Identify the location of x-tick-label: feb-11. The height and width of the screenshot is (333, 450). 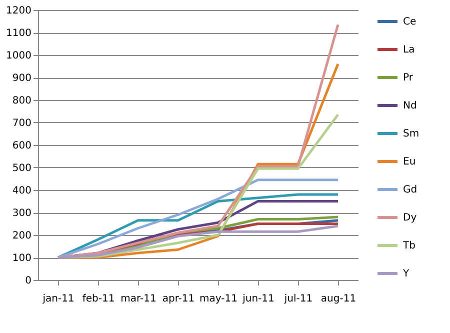
(98, 299).